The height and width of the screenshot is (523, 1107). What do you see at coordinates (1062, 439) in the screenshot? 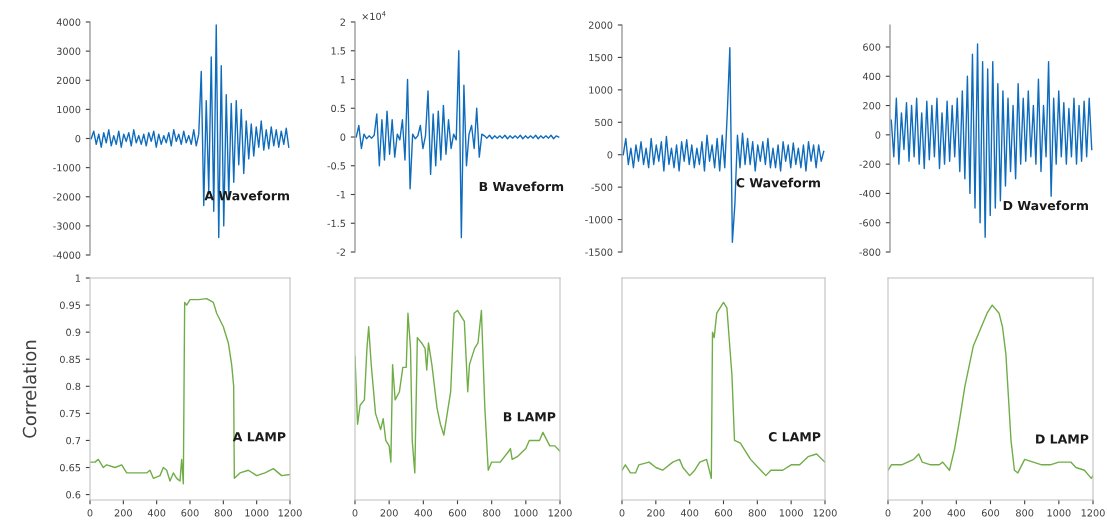
I see `annotation: D LAMP` at bounding box center [1062, 439].